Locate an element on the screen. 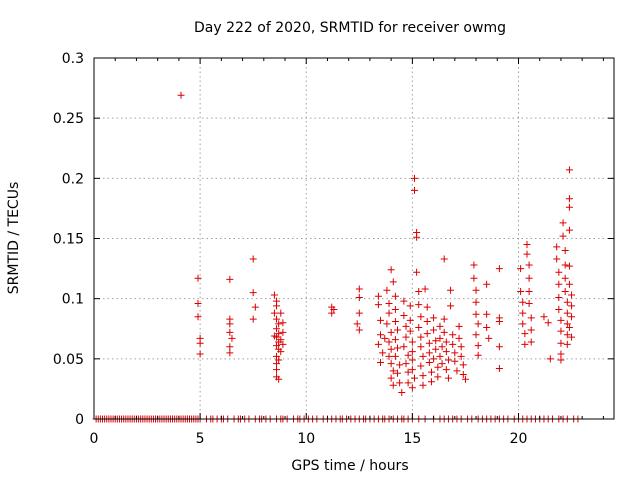 This screenshot has width=640, height=480. x-tick-label: 0 is located at coordinates (94, 439).